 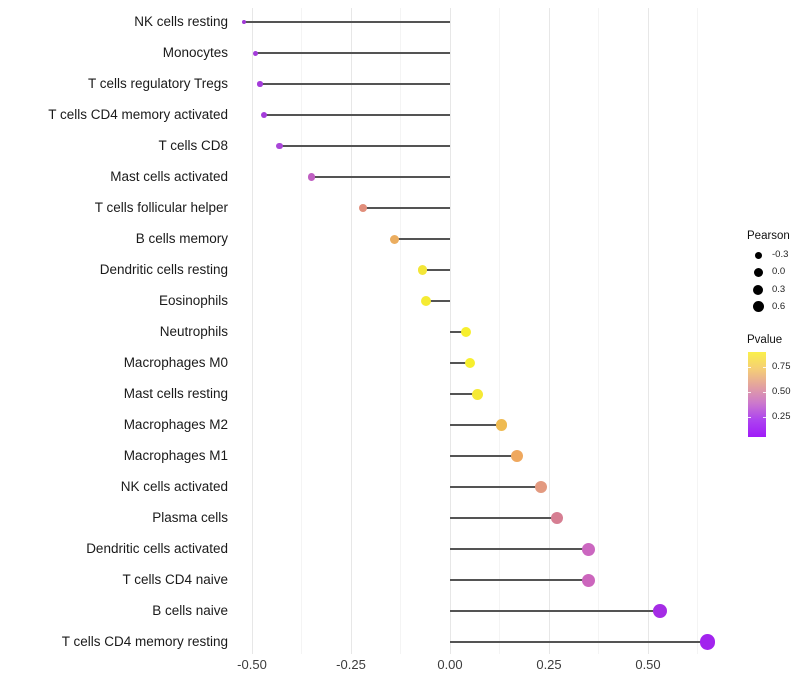 I want to click on category-label: T cells CD8, so click(x=193, y=145).